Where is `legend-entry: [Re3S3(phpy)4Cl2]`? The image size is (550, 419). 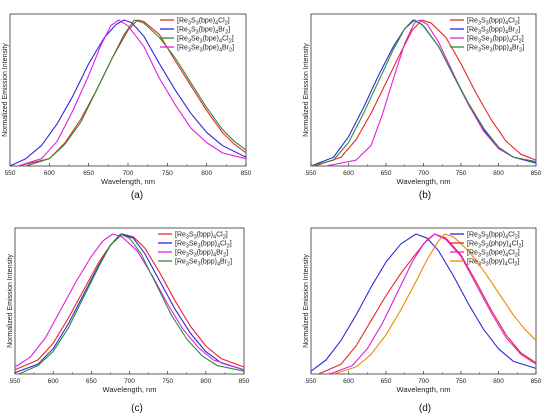
legend-entry: [Re3S3(phpy)4Cl2] is located at coordinates (495, 245).